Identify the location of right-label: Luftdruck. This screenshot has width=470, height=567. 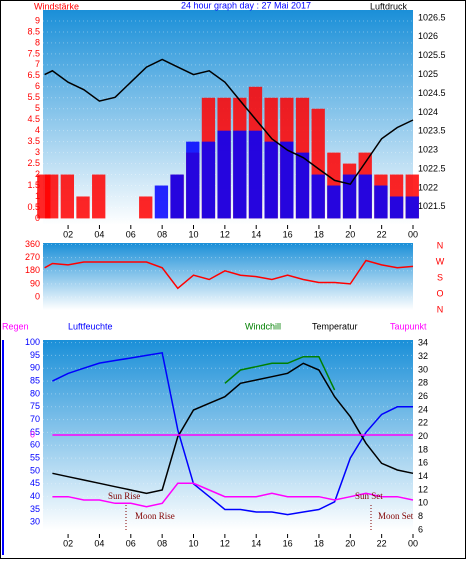
(389, 6).